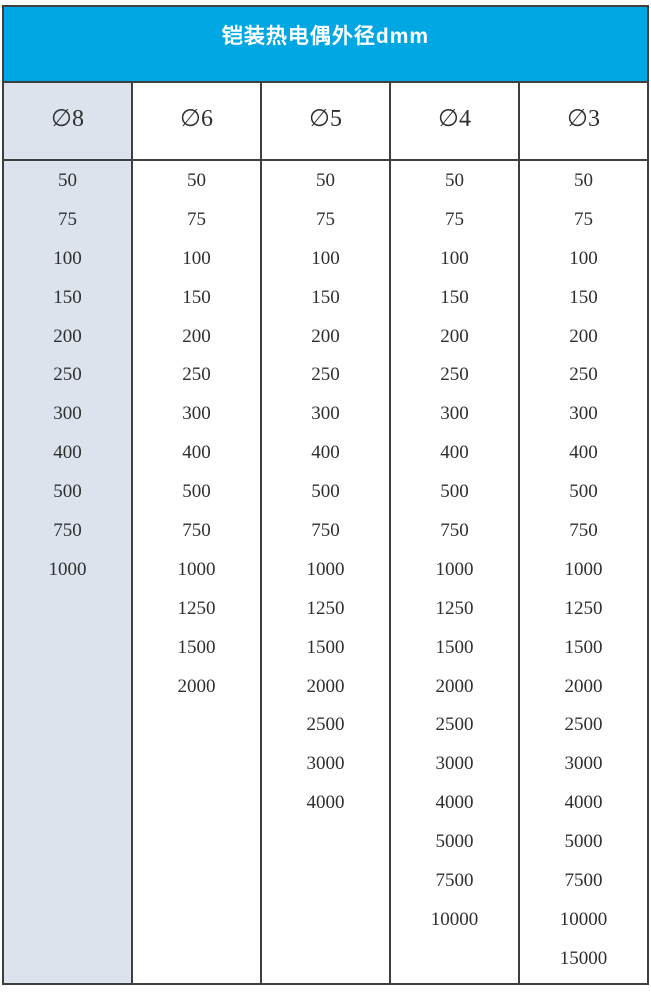  What do you see at coordinates (583, 958) in the screenshot?
I see `length-value: 15000` at bounding box center [583, 958].